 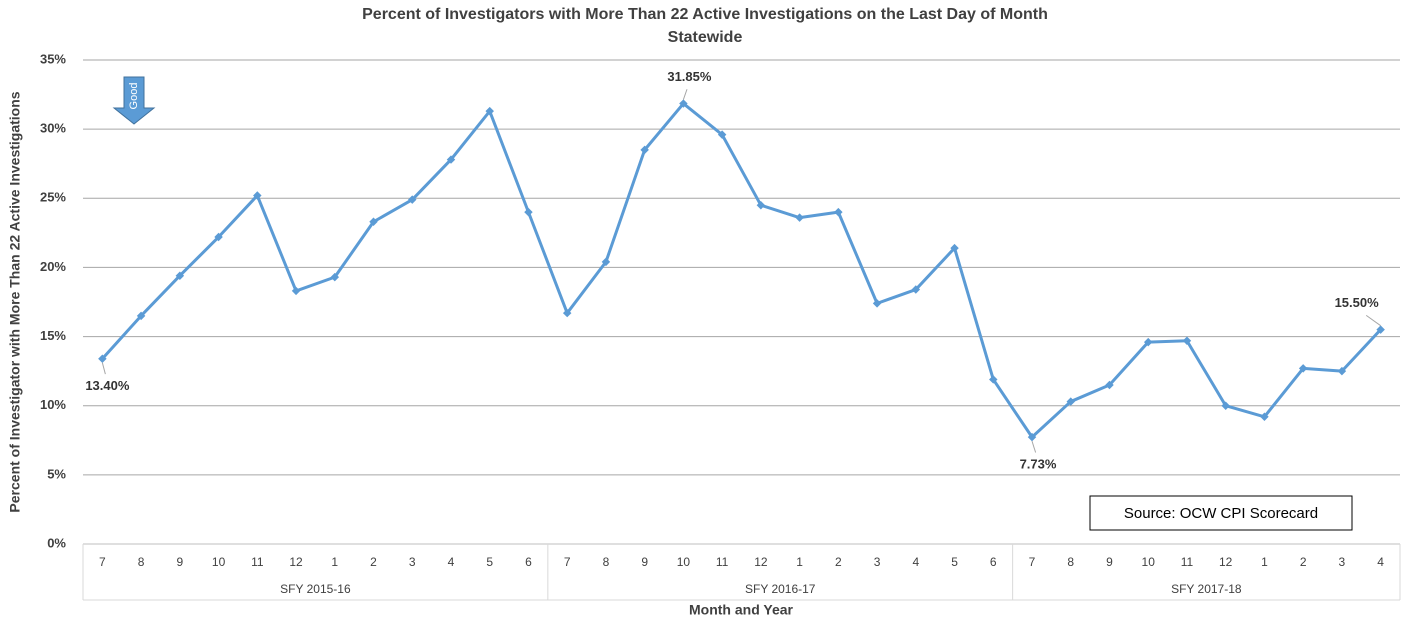 What do you see at coordinates (53, 266) in the screenshot?
I see `y-tick-label: 20%` at bounding box center [53, 266].